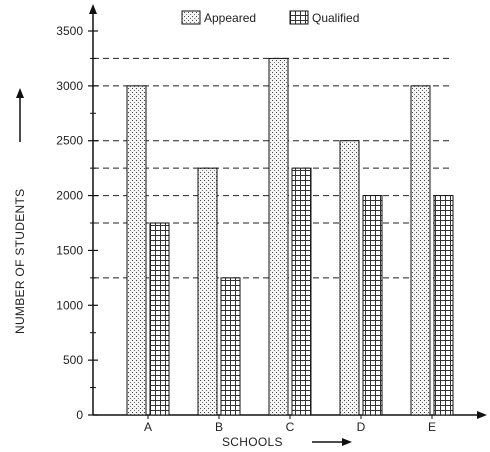  I want to click on y-tick-label: 500, so click(73, 360).